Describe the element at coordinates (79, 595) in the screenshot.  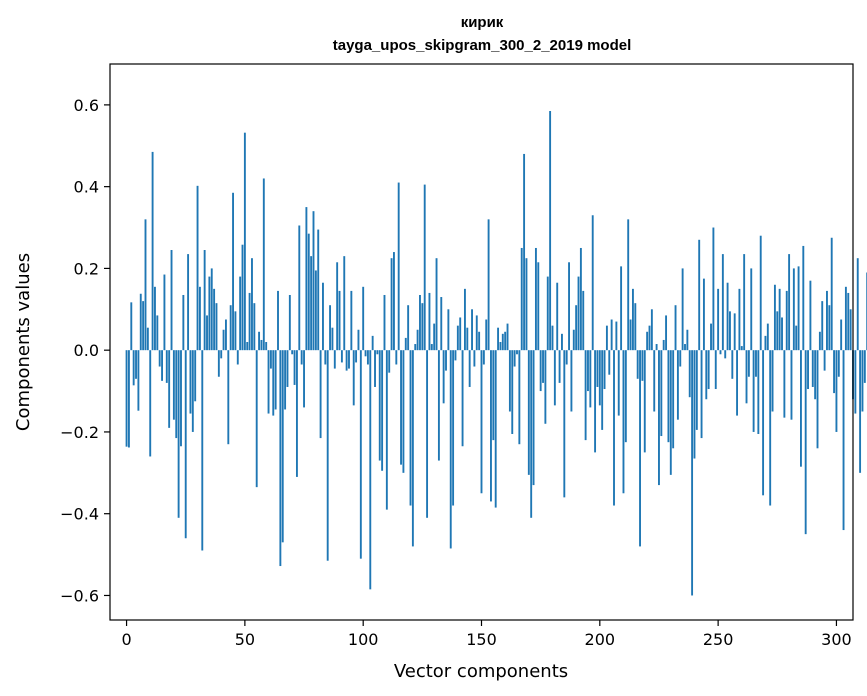
I see `y-tick-label: −0.6` at that location.